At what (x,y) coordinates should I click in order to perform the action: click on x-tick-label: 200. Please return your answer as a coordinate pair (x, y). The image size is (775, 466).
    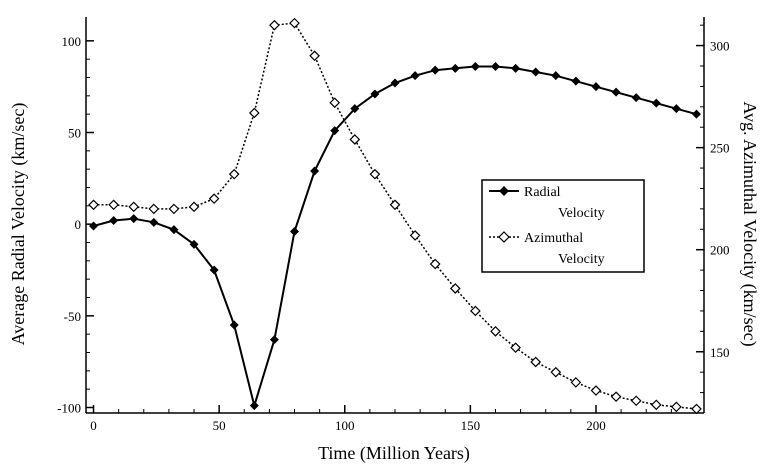
    Looking at the image, I should click on (596, 425).